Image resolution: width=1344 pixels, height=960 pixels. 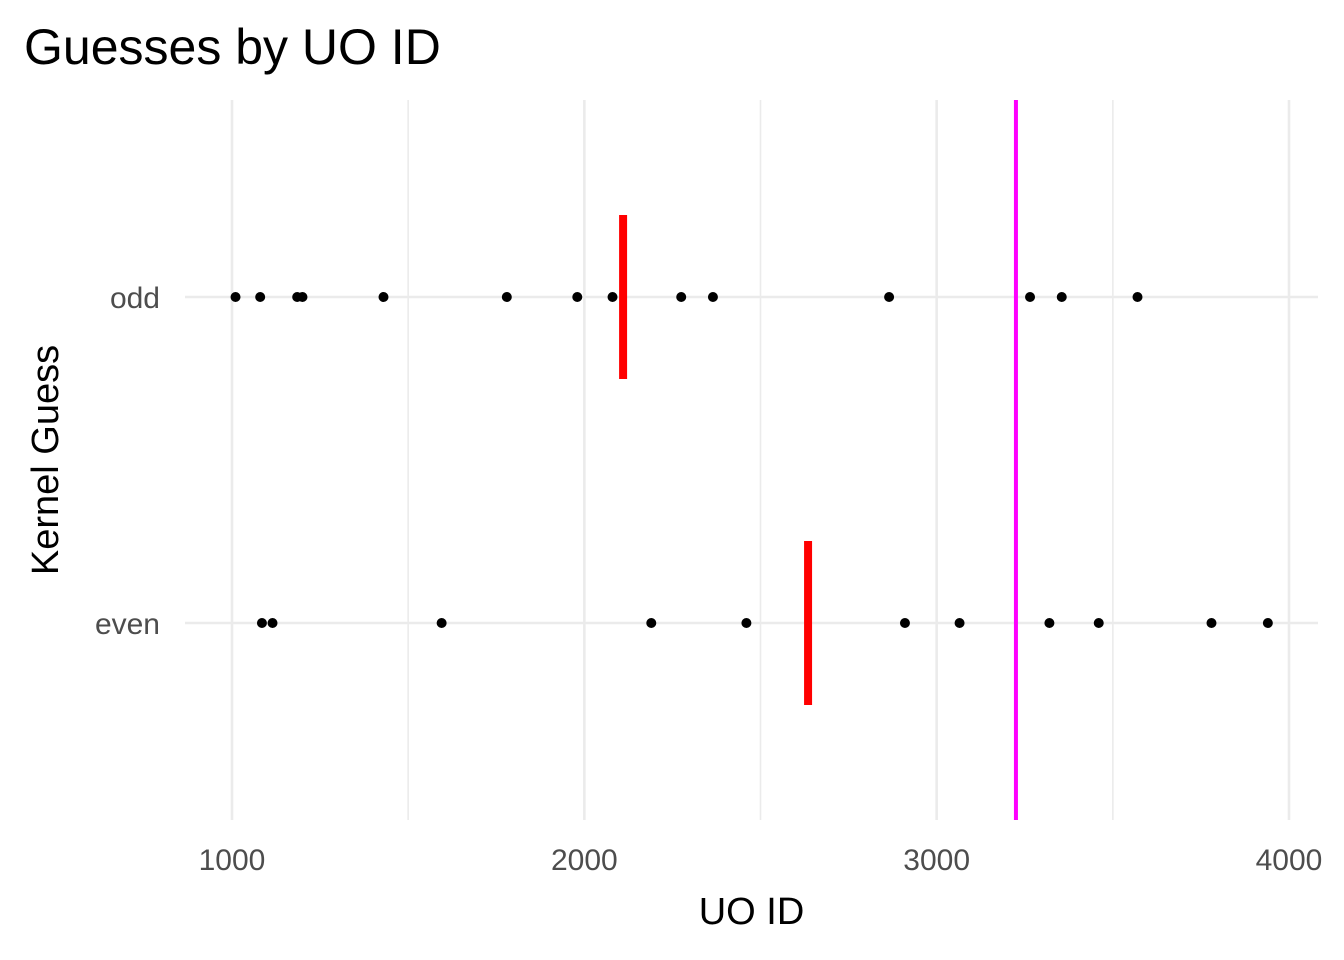 I want to click on x-axis-title: UO ID, so click(x=752, y=912).